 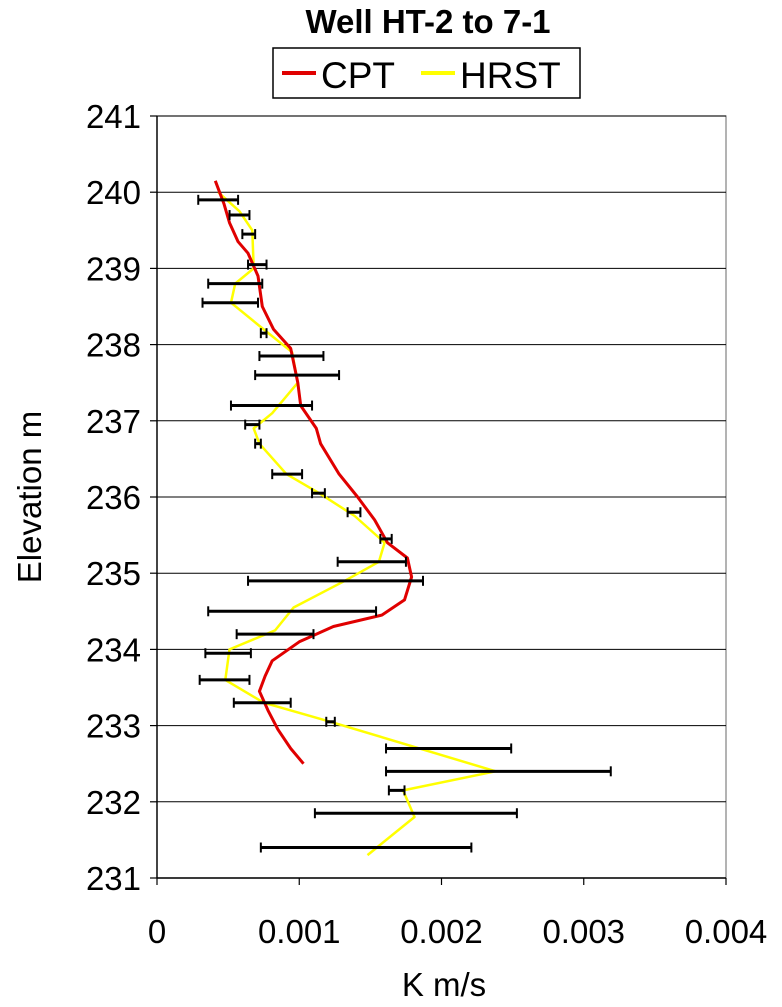 What do you see at coordinates (113, 802) in the screenshot?
I see `y-tick-label: 232` at bounding box center [113, 802].